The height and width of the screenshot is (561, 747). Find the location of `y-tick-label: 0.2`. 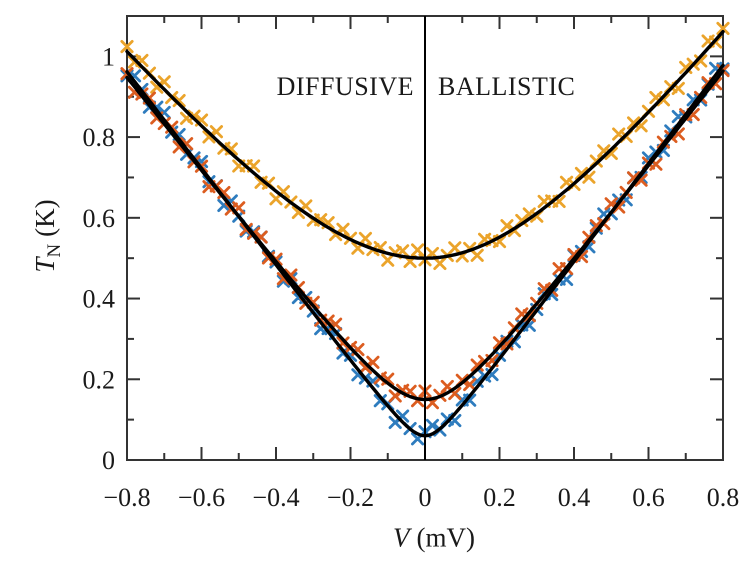

y-tick-label: 0.2 is located at coordinates (99, 379).